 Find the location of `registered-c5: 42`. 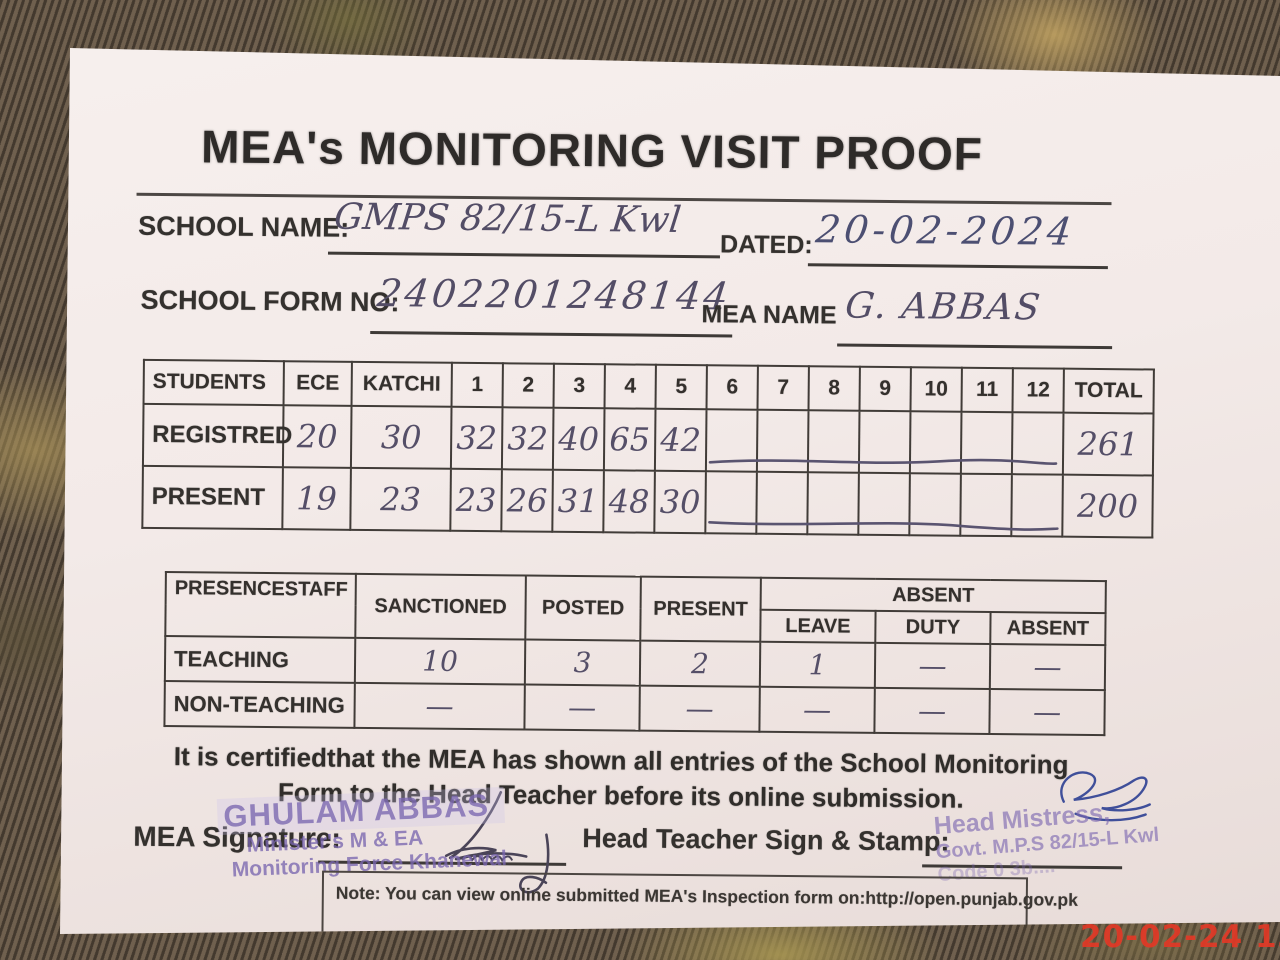

registered-c5: 42 is located at coordinates (680, 440).